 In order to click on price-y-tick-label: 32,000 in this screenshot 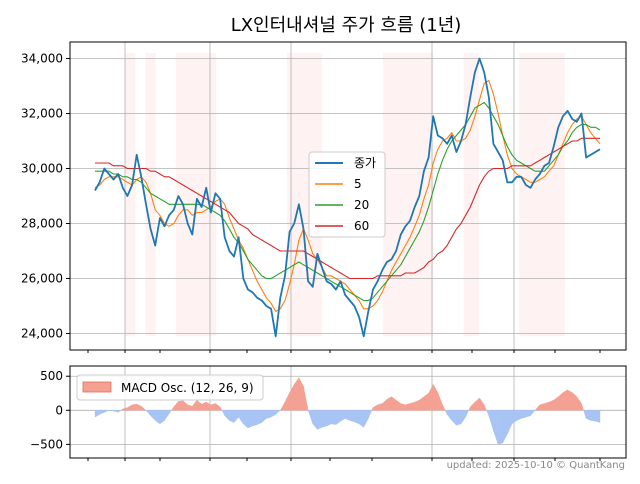, I will do `click(42, 114)`.